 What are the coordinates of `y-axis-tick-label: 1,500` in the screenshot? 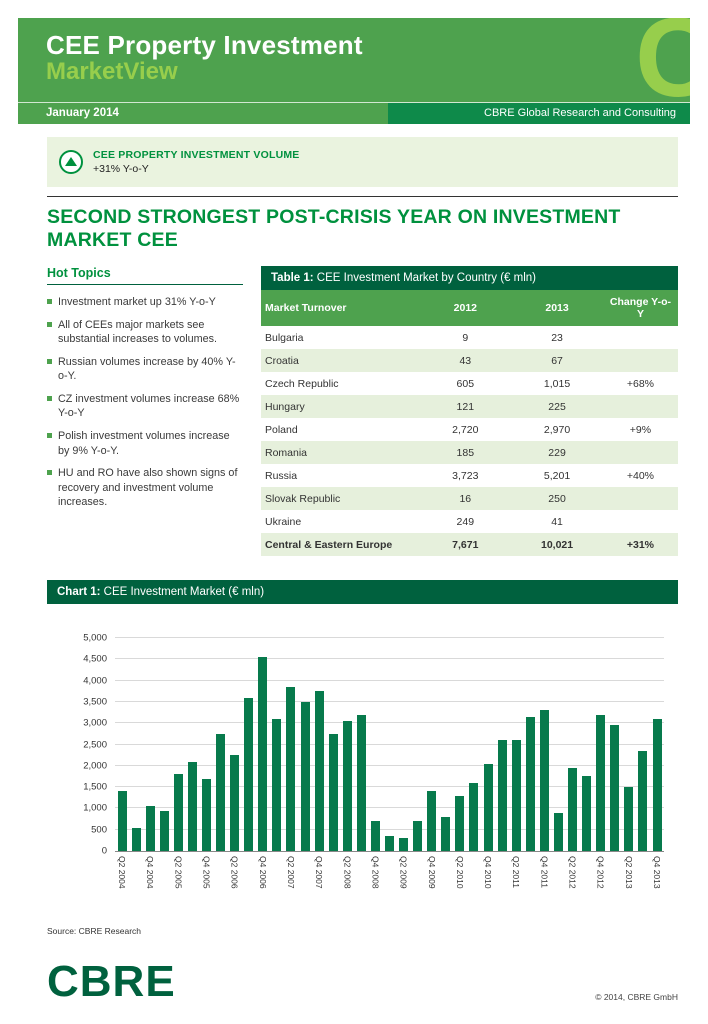 It's located at (95, 787).